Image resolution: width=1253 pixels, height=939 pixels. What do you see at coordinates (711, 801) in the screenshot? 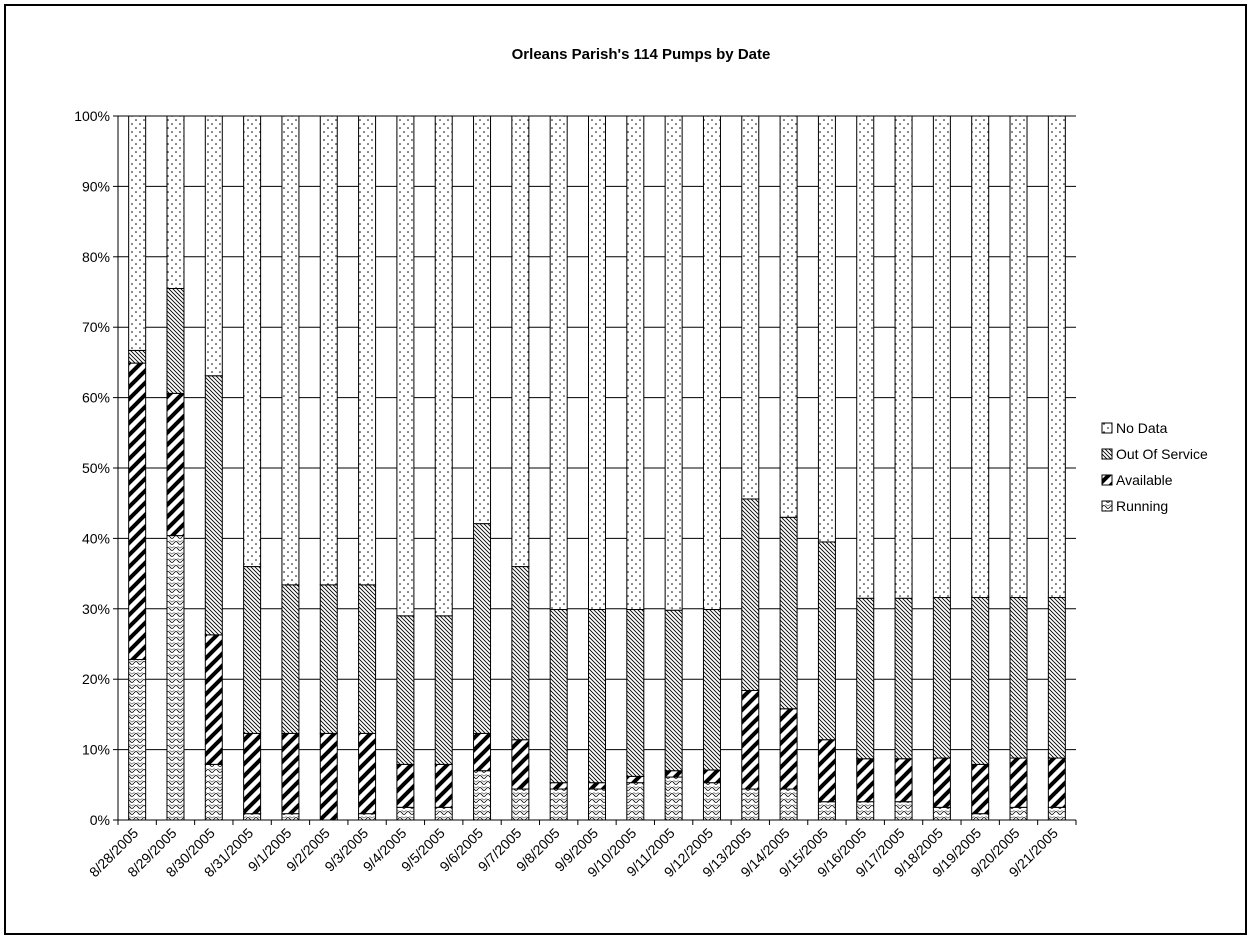
I see `bar-running-9-12-2005` at bounding box center [711, 801].